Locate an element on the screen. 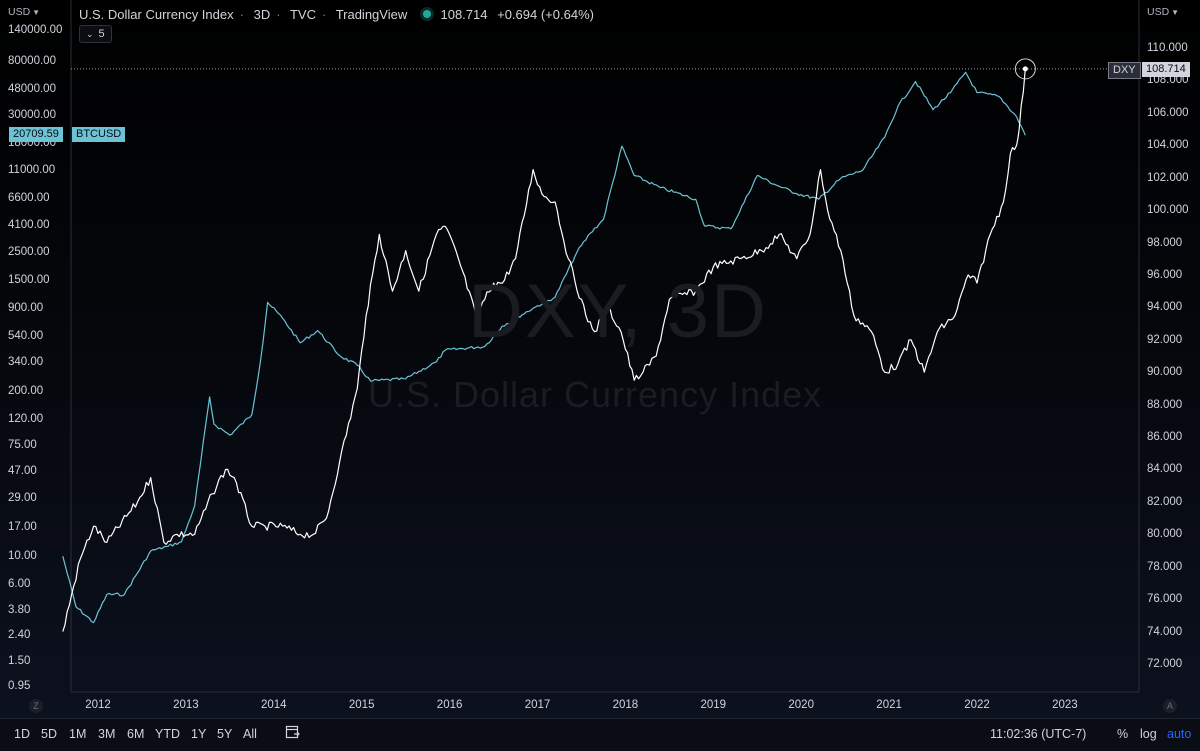  right-axis-tick: 100.000 is located at coordinates (1168, 210).